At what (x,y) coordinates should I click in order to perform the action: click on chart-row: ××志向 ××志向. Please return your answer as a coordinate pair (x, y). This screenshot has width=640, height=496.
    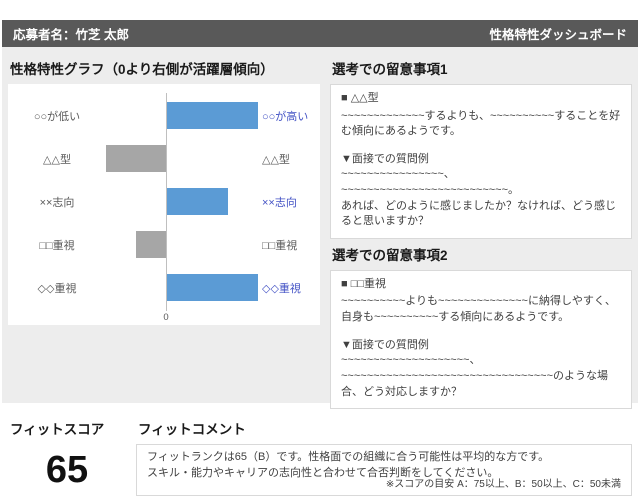
    Looking at the image, I should click on (164, 201).